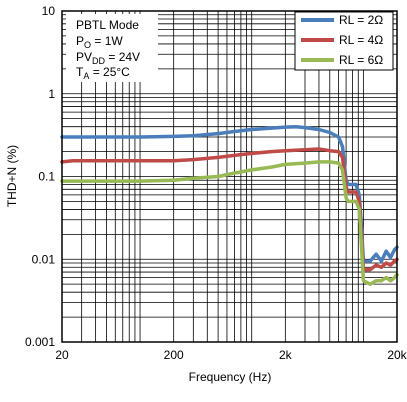 This screenshot has width=407, height=402. Describe the element at coordinates (99, 42) in the screenshot. I see `condition-po: PO = 1W` at that location.